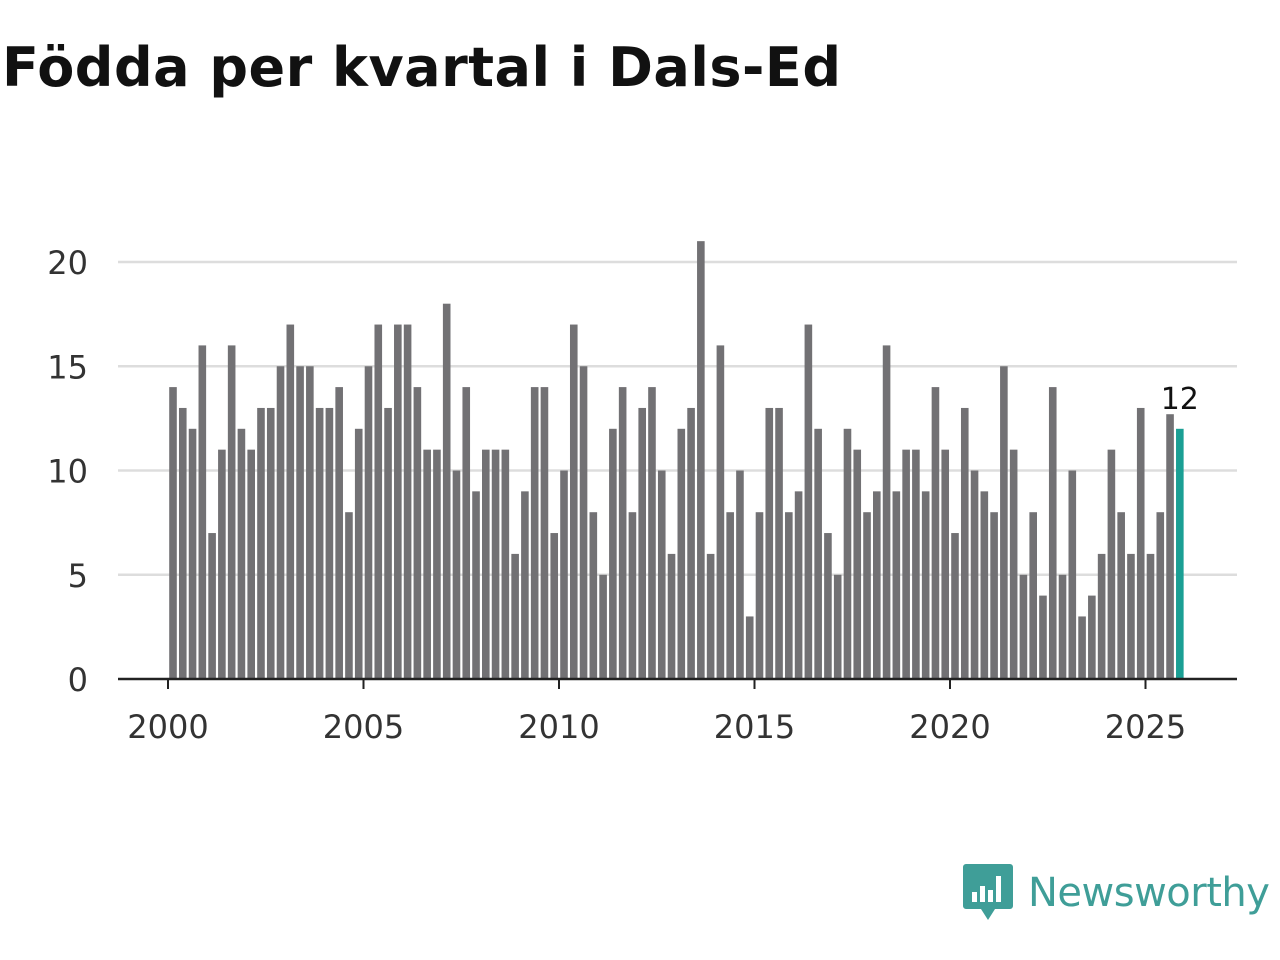 The width and height of the screenshot is (1280, 960). What do you see at coordinates (1149, 893) in the screenshot?
I see `logo-text: Newsworthy` at bounding box center [1149, 893].